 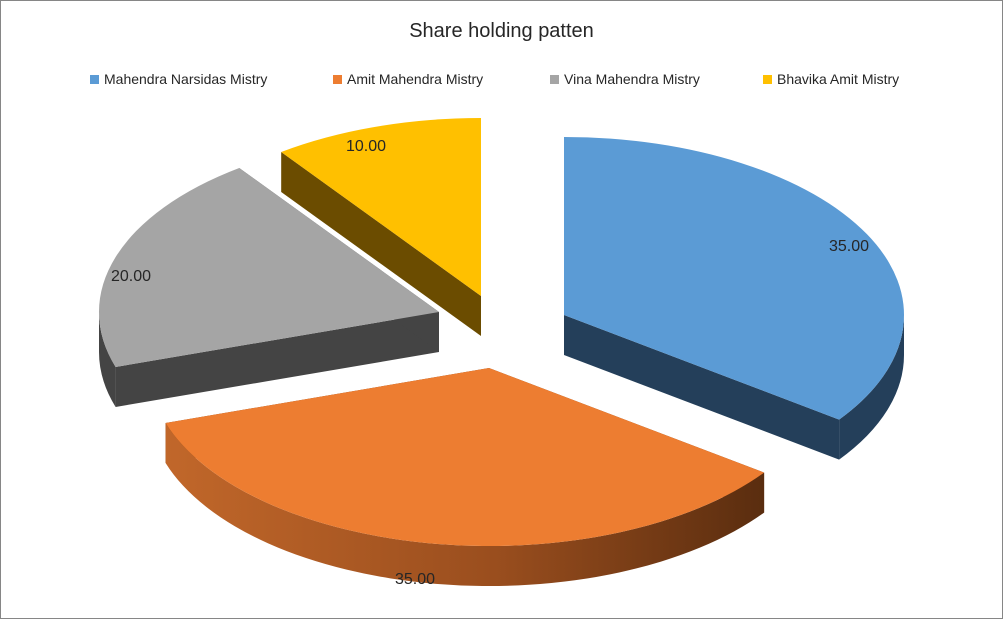 What do you see at coordinates (366, 146) in the screenshot?
I see `data-label-bhavika-amit-mistry: 10.00` at bounding box center [366, 146].